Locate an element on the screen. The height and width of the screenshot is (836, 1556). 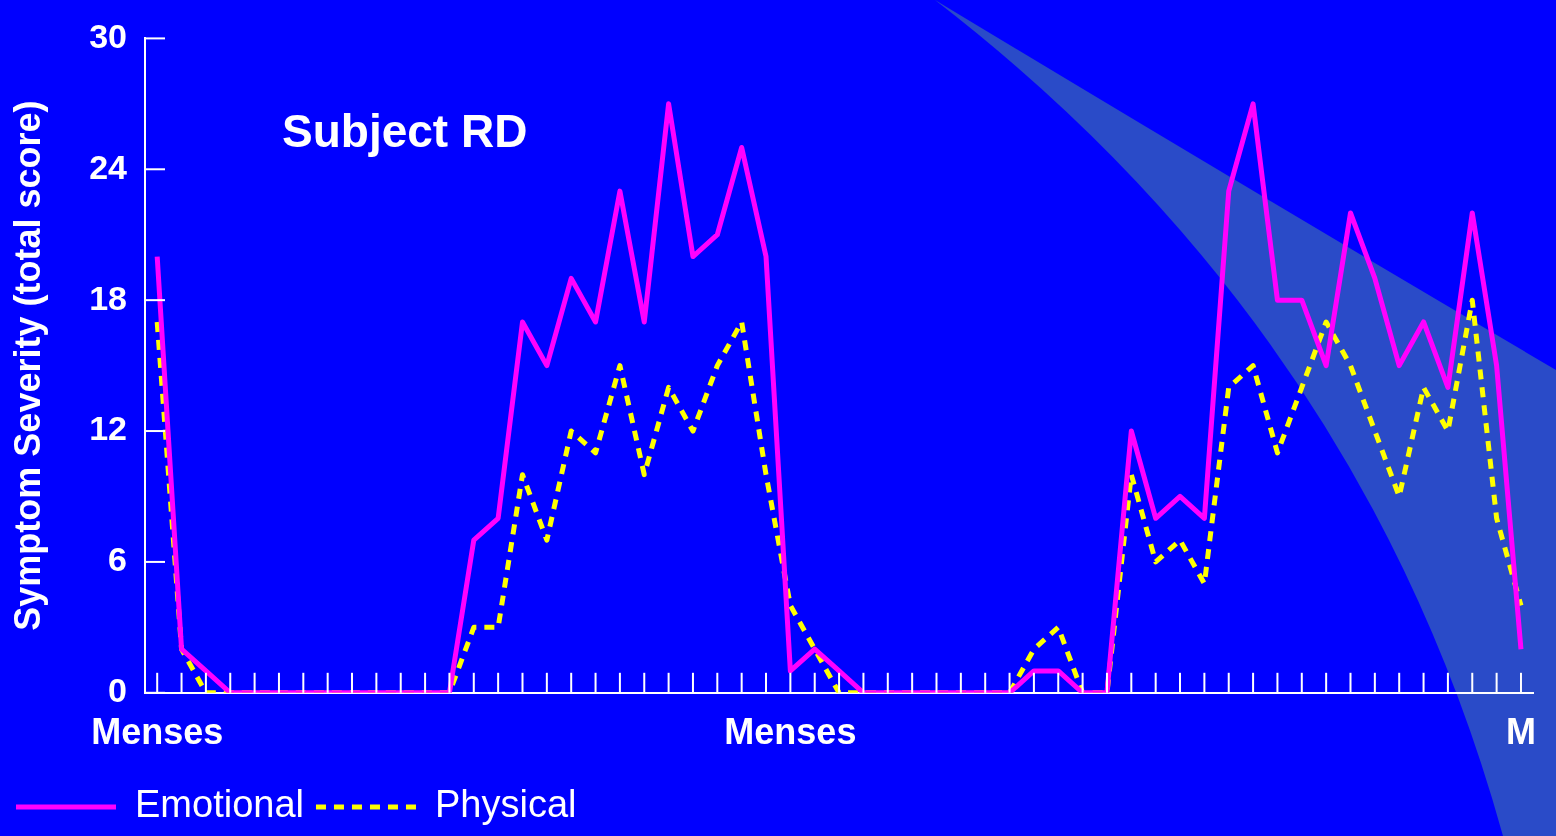
y-tick-label: 6 is located at coordinates (118, 559).